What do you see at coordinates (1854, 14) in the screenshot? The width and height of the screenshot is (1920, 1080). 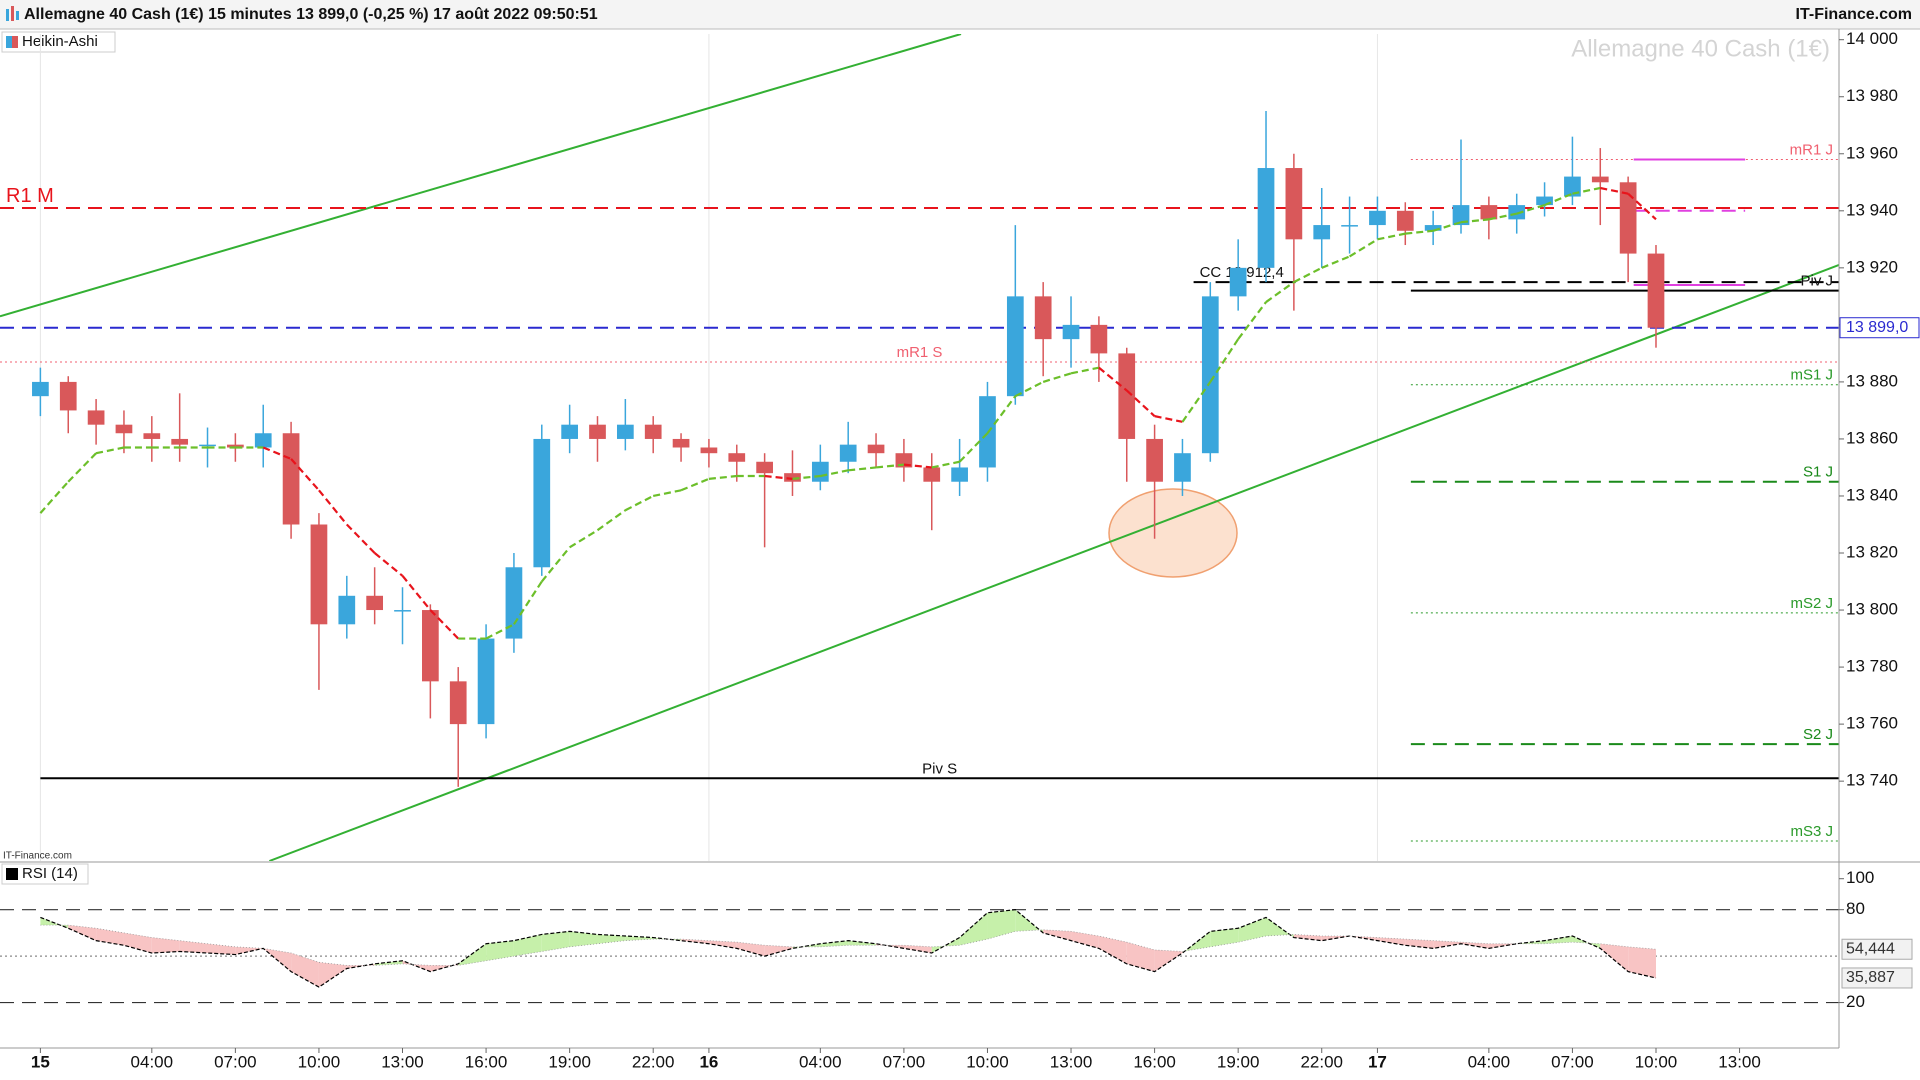 I see `brand: IT-Finance.com` at bounding box center [1854, 14].